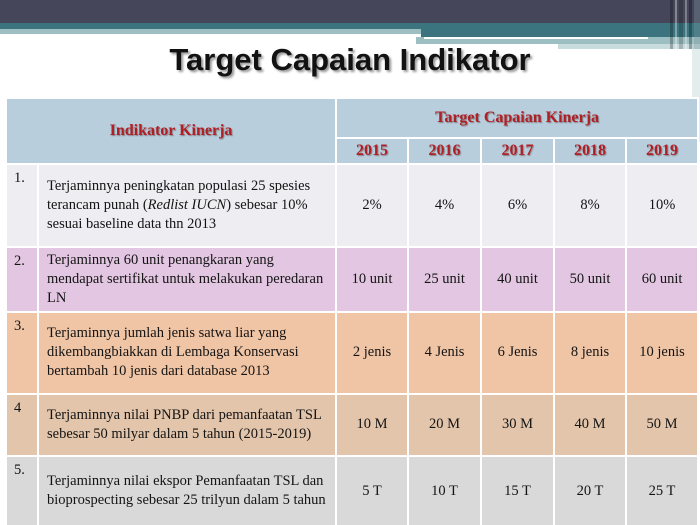 The image size is (700, 525). Describe the element at coordinates (518, 205) in the screenshot. I see `target-value: 6%` at that location.